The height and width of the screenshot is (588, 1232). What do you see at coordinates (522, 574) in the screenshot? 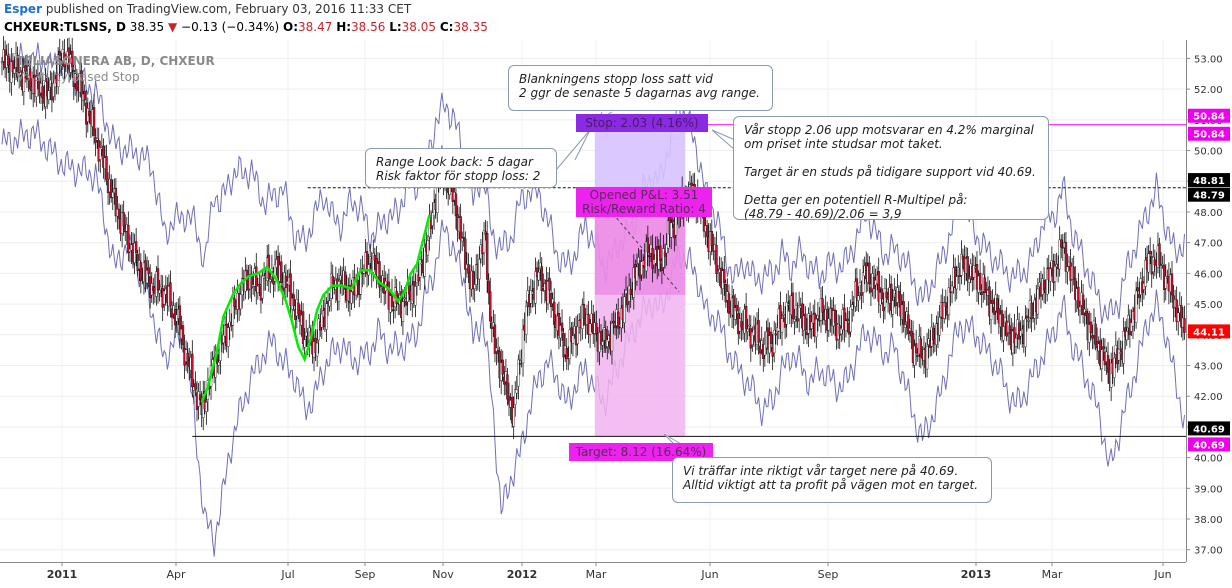
I see `x-tick-label: 2012` at bounding box center [522, 574].